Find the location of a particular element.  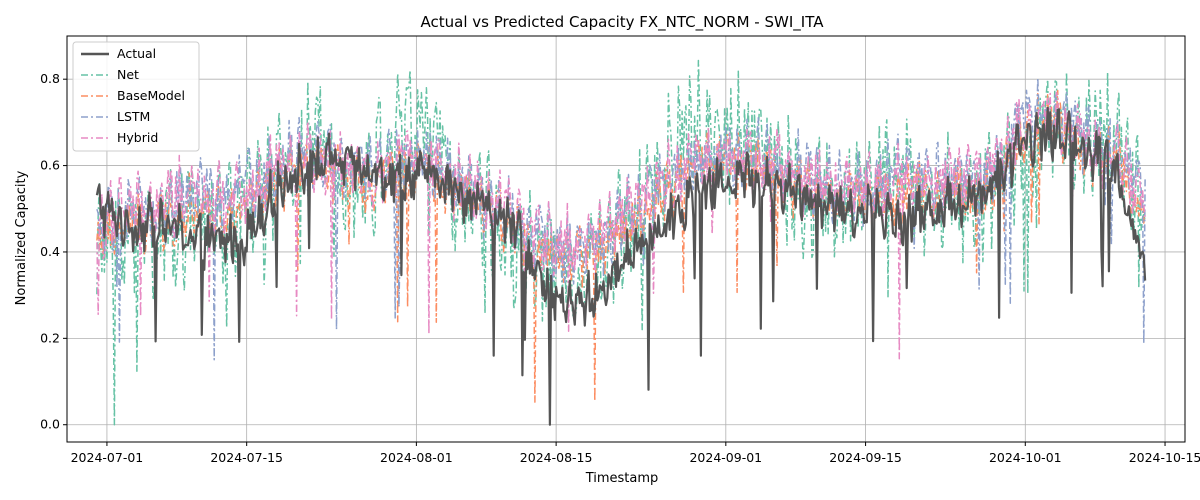

x-tick-label: 2024-08-01 is located at coordinates (416, 457).